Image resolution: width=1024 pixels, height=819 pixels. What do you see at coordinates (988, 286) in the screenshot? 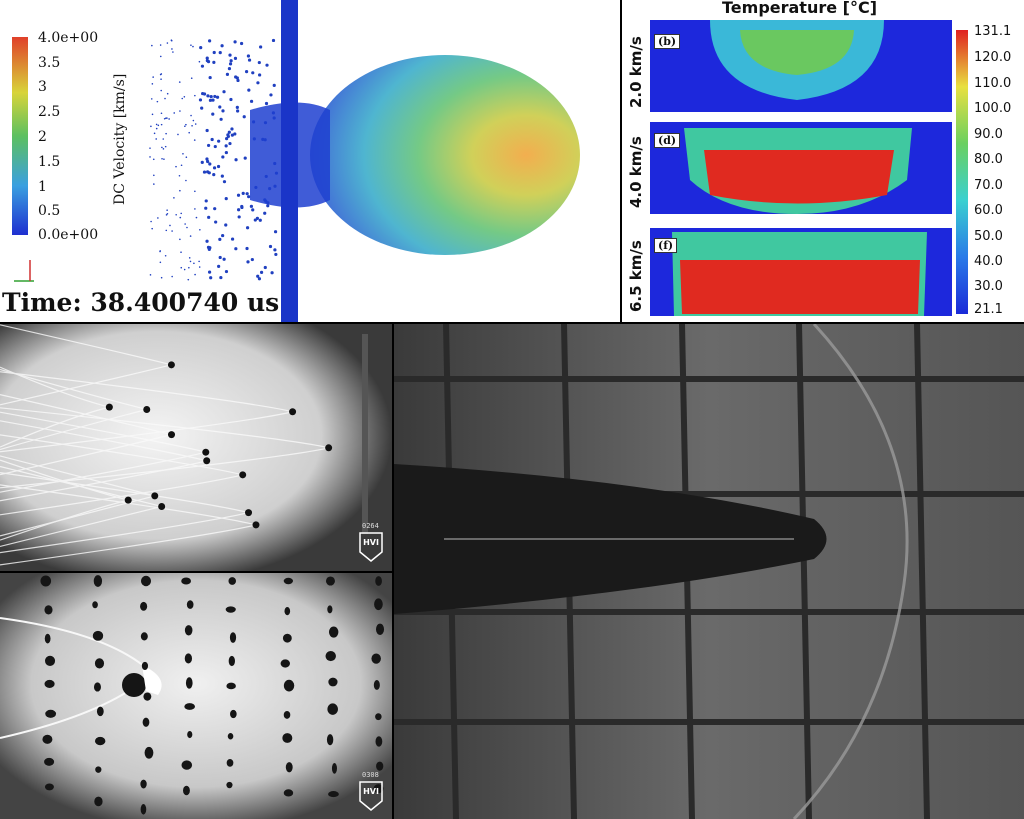
I see `temp-tick: 30.0` at bounding box center [988, 286].